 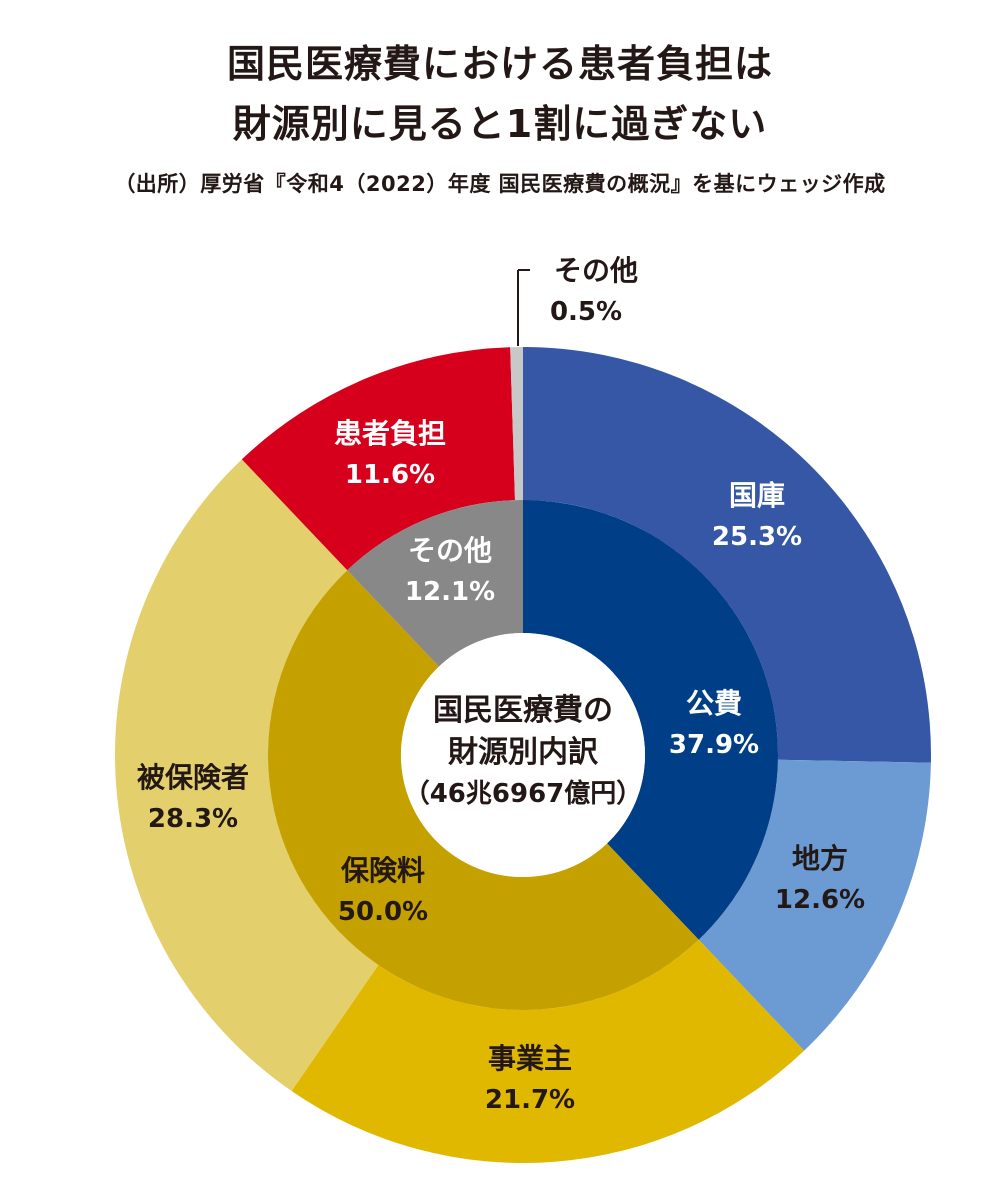 I want to click on source-note: （出所）厚労省『令和4（2022）年度 国民医療費の概況』を基にウェッジ作成, so click(x=500, y=184).